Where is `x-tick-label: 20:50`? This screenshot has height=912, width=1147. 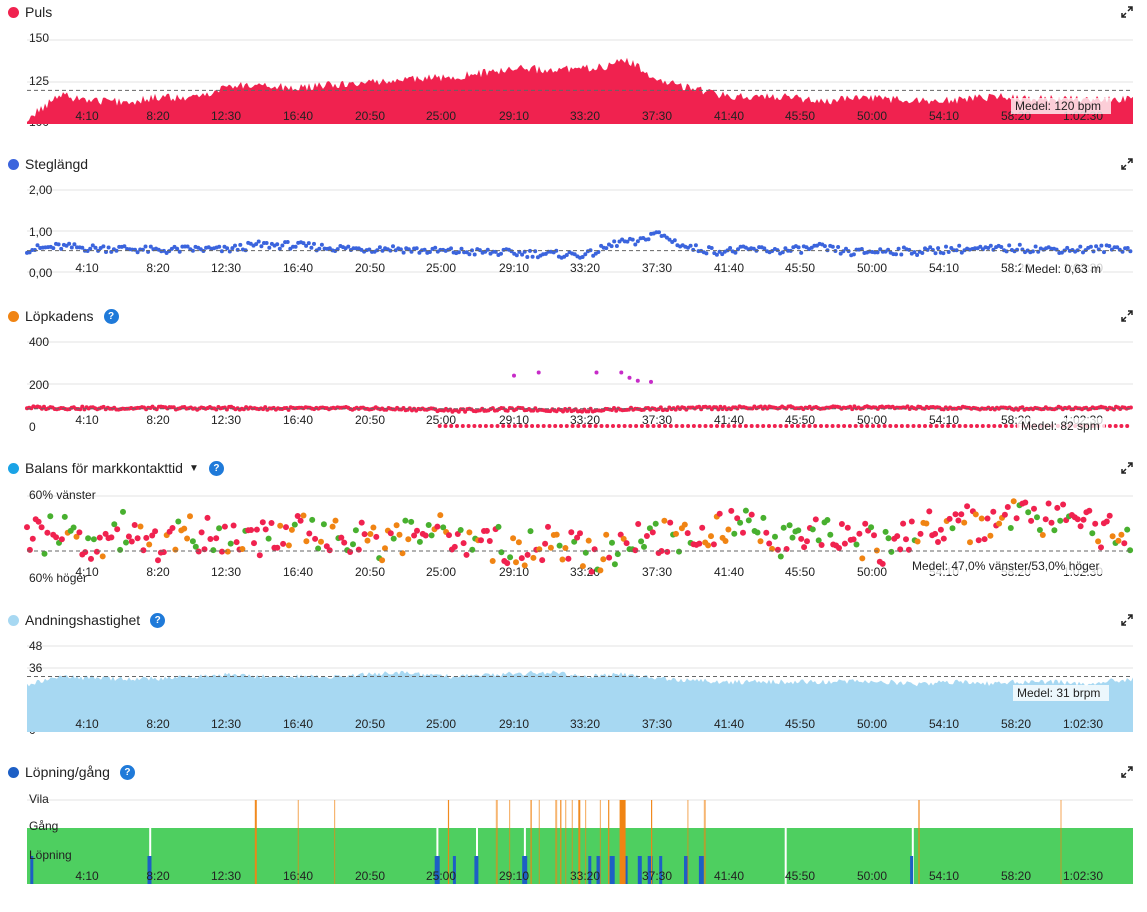
x-tick-label: 20:50 is located at coordinates (370, 572).